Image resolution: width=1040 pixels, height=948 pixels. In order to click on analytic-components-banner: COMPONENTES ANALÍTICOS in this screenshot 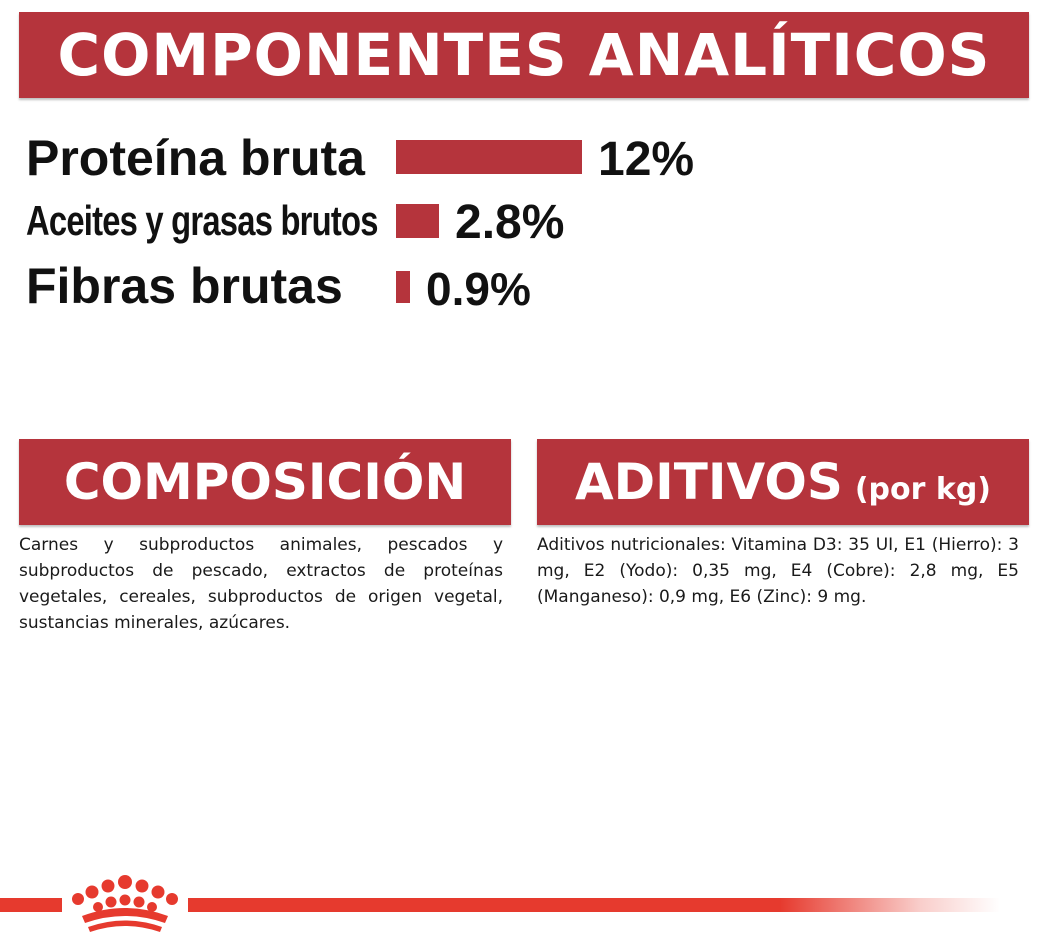, I will do `click(524, 55)`.